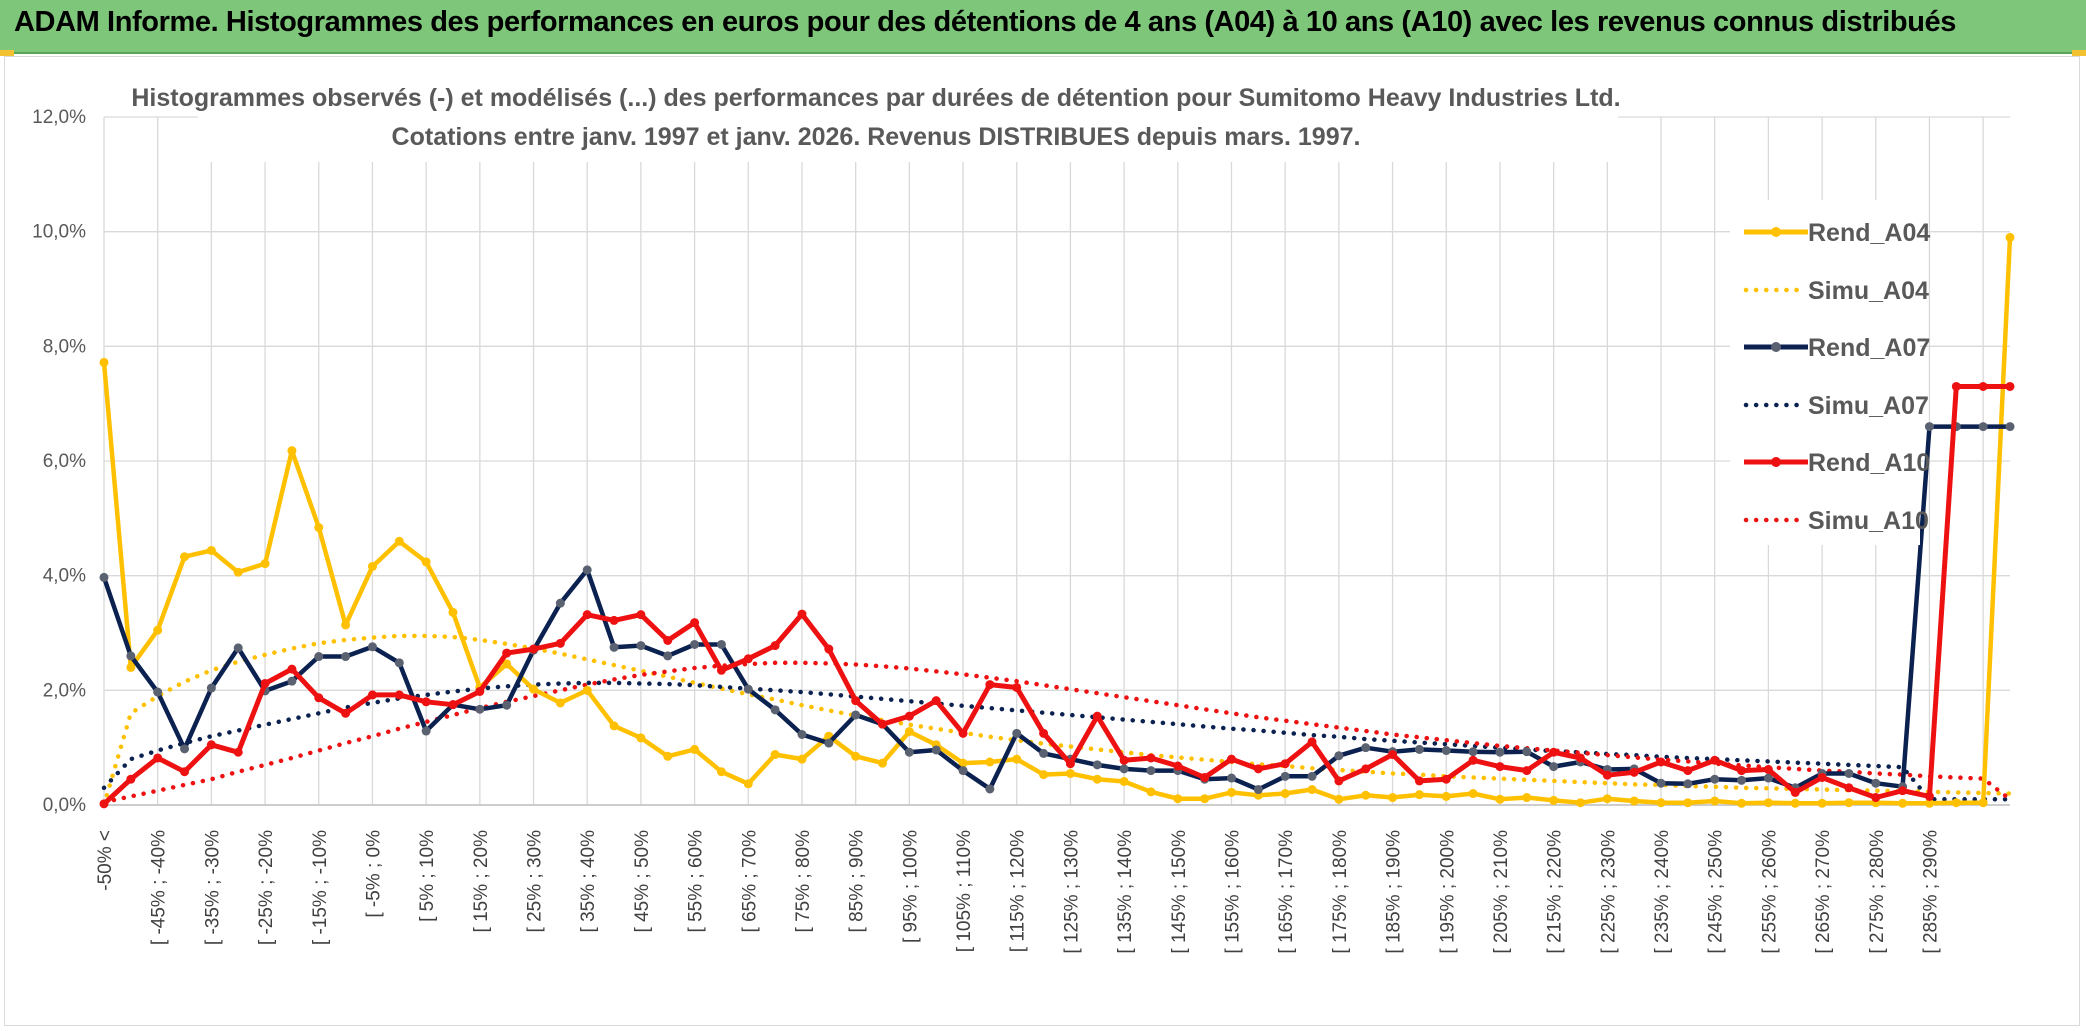 The width and height of the screenshot is (2086, 1031). What do you see at coordinates (908, 120) in the screenshot?
I see `title-backdrop` at bounding box center [908, 120].